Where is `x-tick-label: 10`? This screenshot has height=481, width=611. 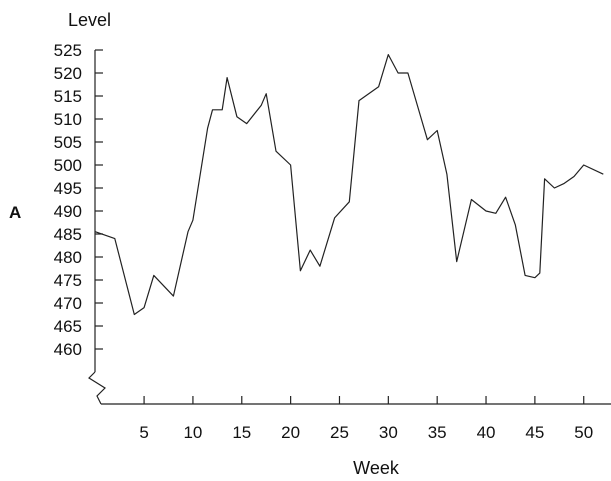
x-tick-label: 10 is located at coordinates (192, 432).